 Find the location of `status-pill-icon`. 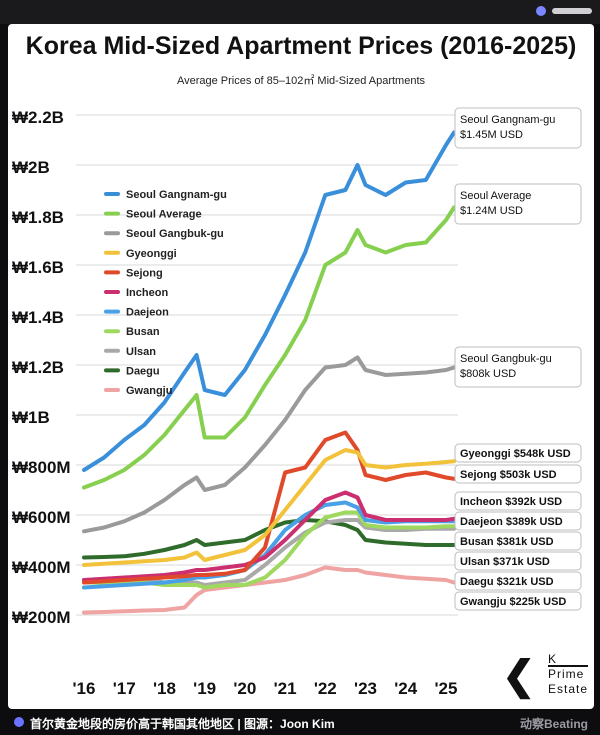

status-pill-icon is located at coordinates (572, 11).